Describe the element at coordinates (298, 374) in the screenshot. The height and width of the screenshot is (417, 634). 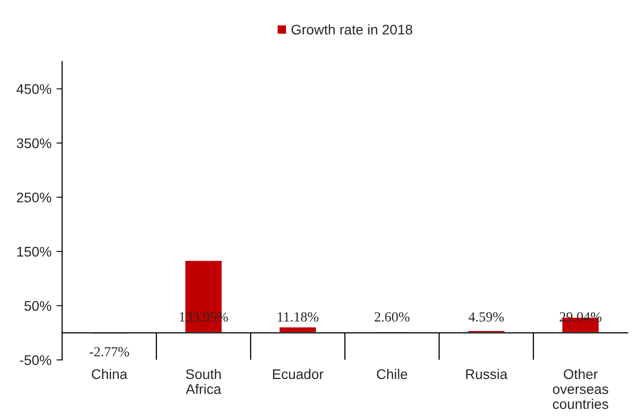
I see `x-tick-label: Ecuador` at that location.